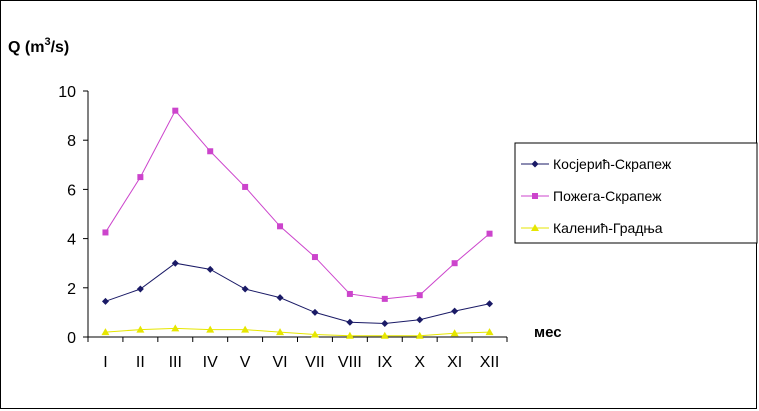  What do you see at coordinates (548, 332) in the screenshot?
I see `x-axis-label: мес` at bounding box center [548, 332].